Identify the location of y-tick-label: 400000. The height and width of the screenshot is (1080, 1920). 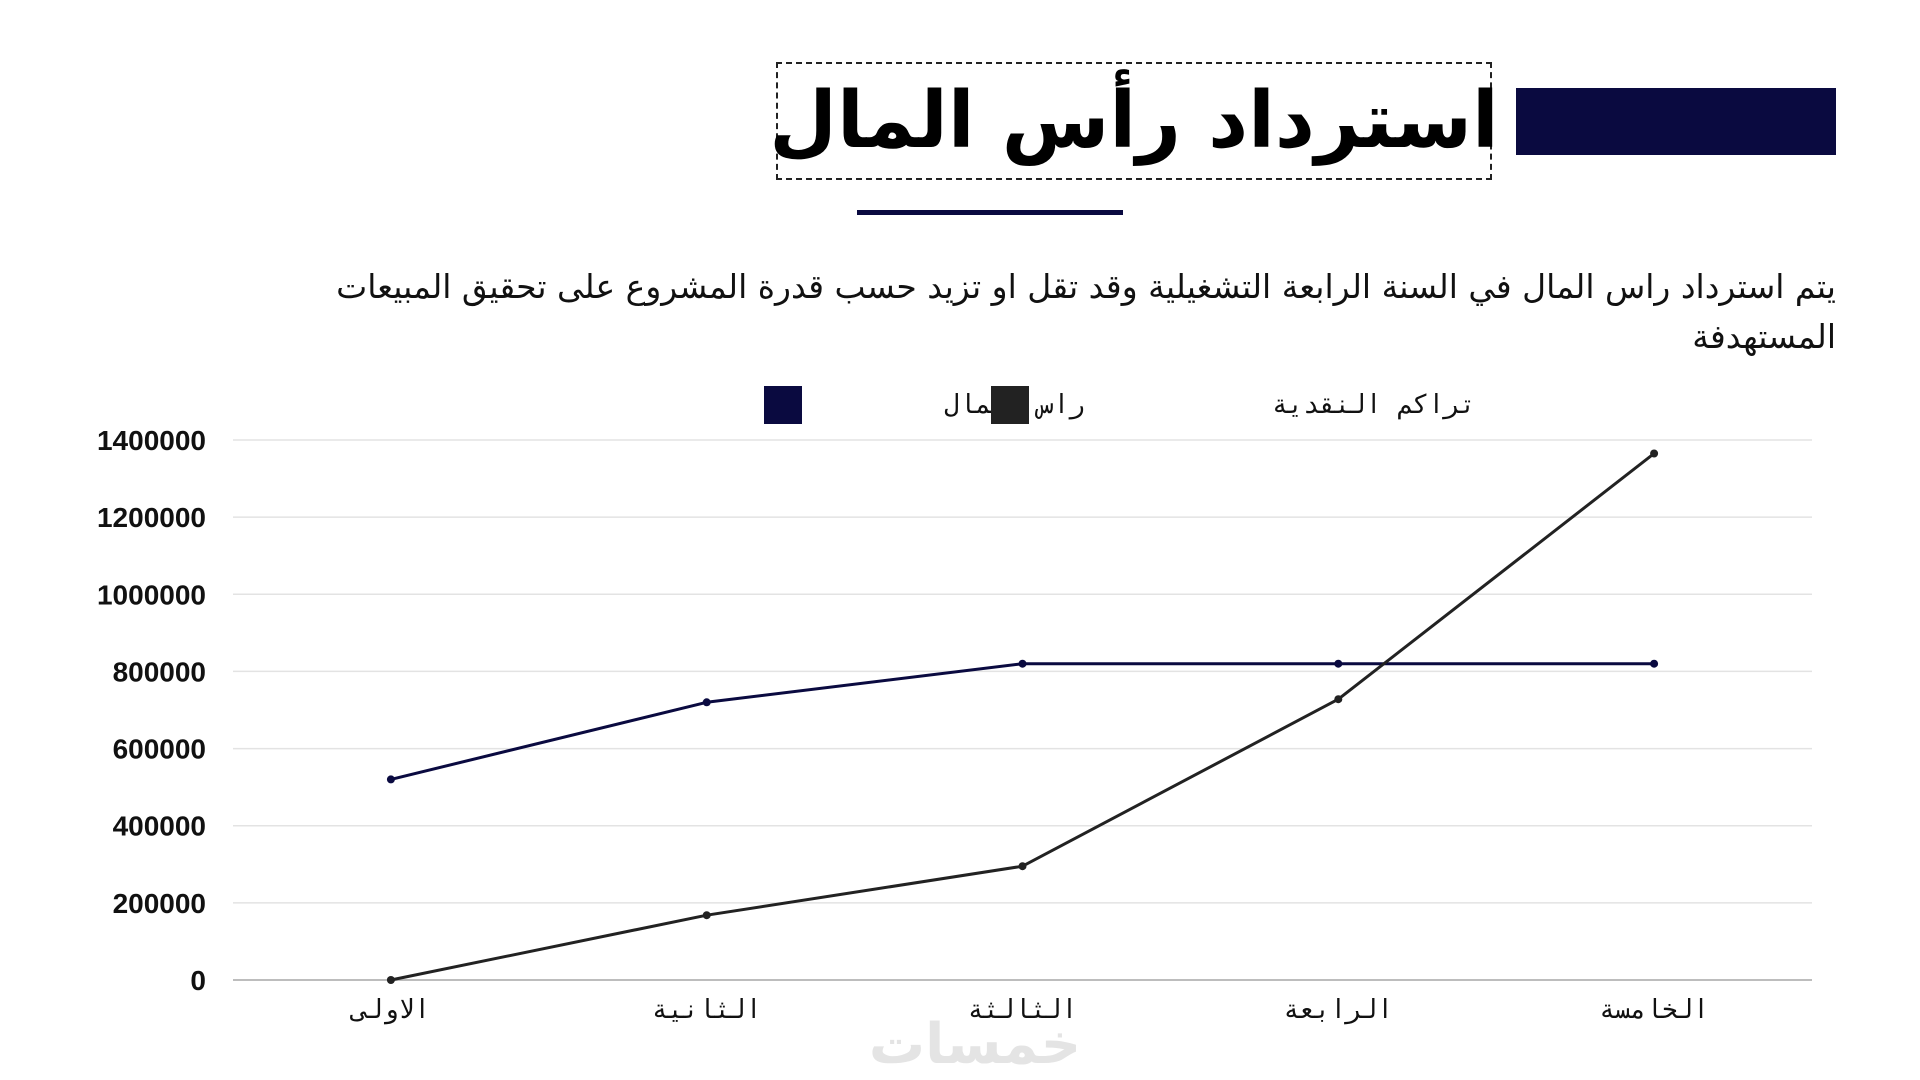
(159, 826).